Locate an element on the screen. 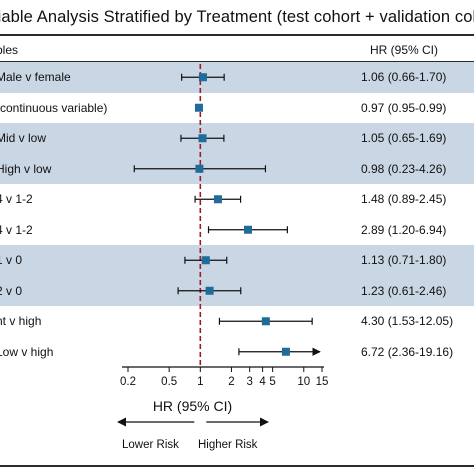  table-row: nt v high 4.30 (1.53-12.05) is located at coordinates (237, 321).